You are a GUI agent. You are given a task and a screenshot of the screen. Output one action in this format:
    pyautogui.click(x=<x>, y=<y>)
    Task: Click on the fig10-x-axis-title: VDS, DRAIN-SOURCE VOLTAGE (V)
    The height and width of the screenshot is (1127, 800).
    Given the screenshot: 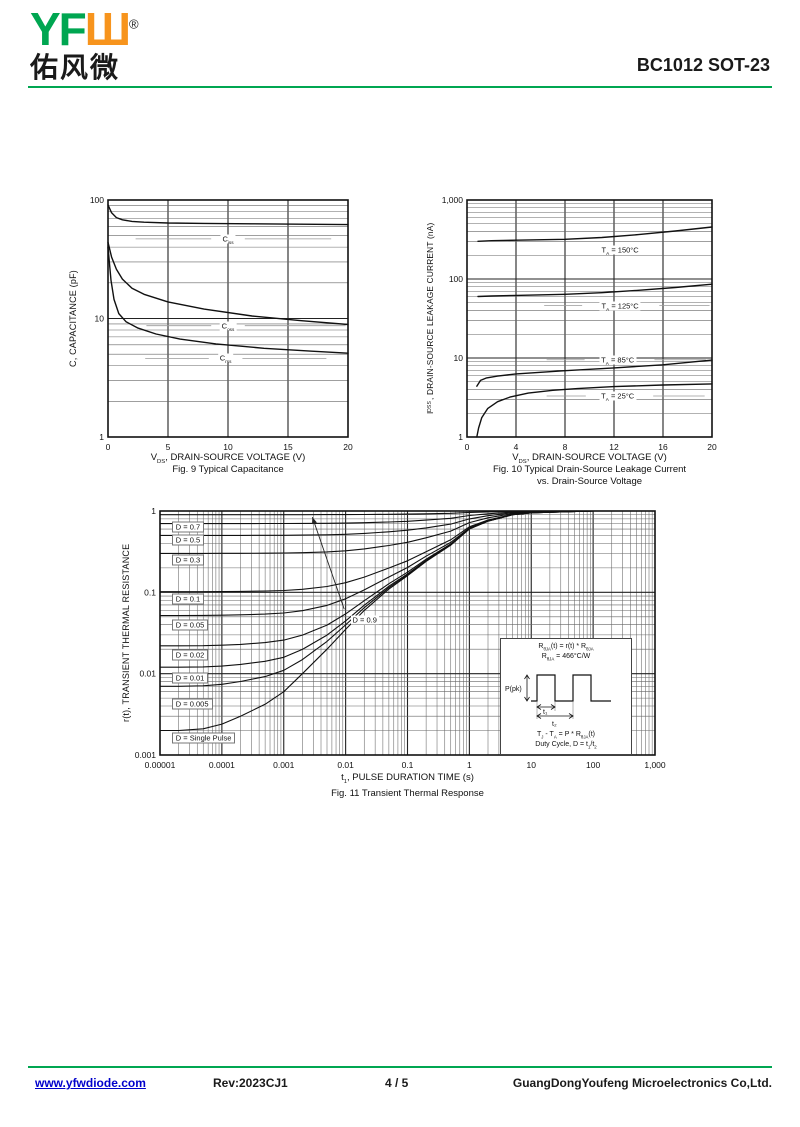 What is the action you would take?
    pyautogui.click(x=589, y=458)
    